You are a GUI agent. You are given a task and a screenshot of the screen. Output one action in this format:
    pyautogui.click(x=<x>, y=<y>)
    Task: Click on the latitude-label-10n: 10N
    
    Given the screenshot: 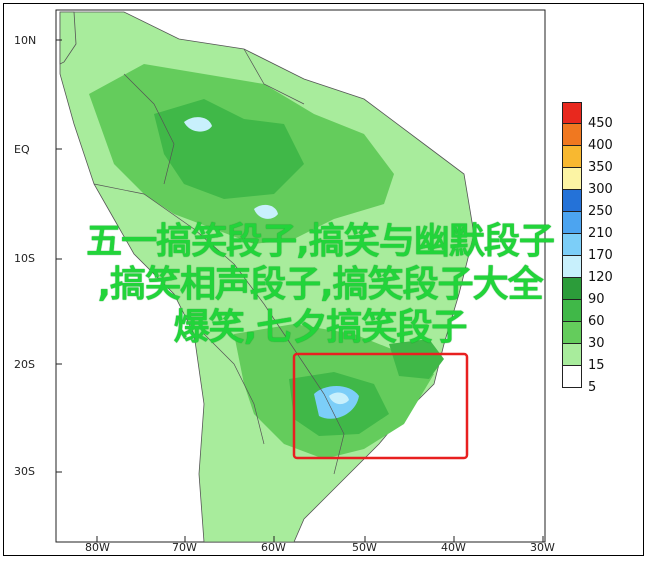 What is the action you would take?
    pyautogui.click(x=25, y=40)
    